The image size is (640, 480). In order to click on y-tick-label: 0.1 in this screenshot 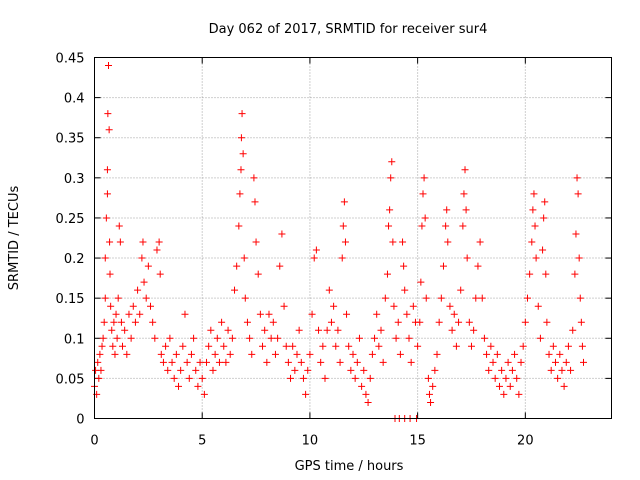, I will do `click(74, 339)`.